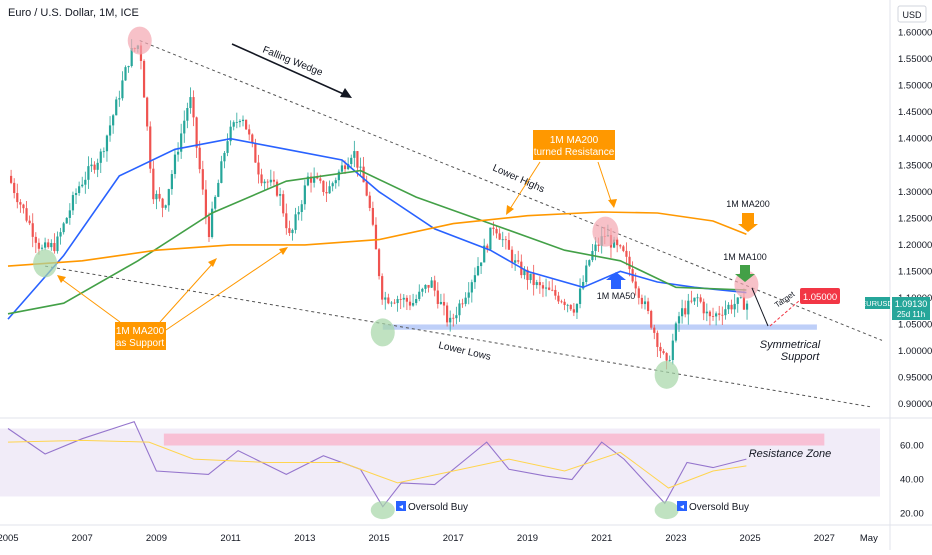 This screenshot has height=555, width=932. I want to click on ma50-label: 1M MA50, so click(616, 296).